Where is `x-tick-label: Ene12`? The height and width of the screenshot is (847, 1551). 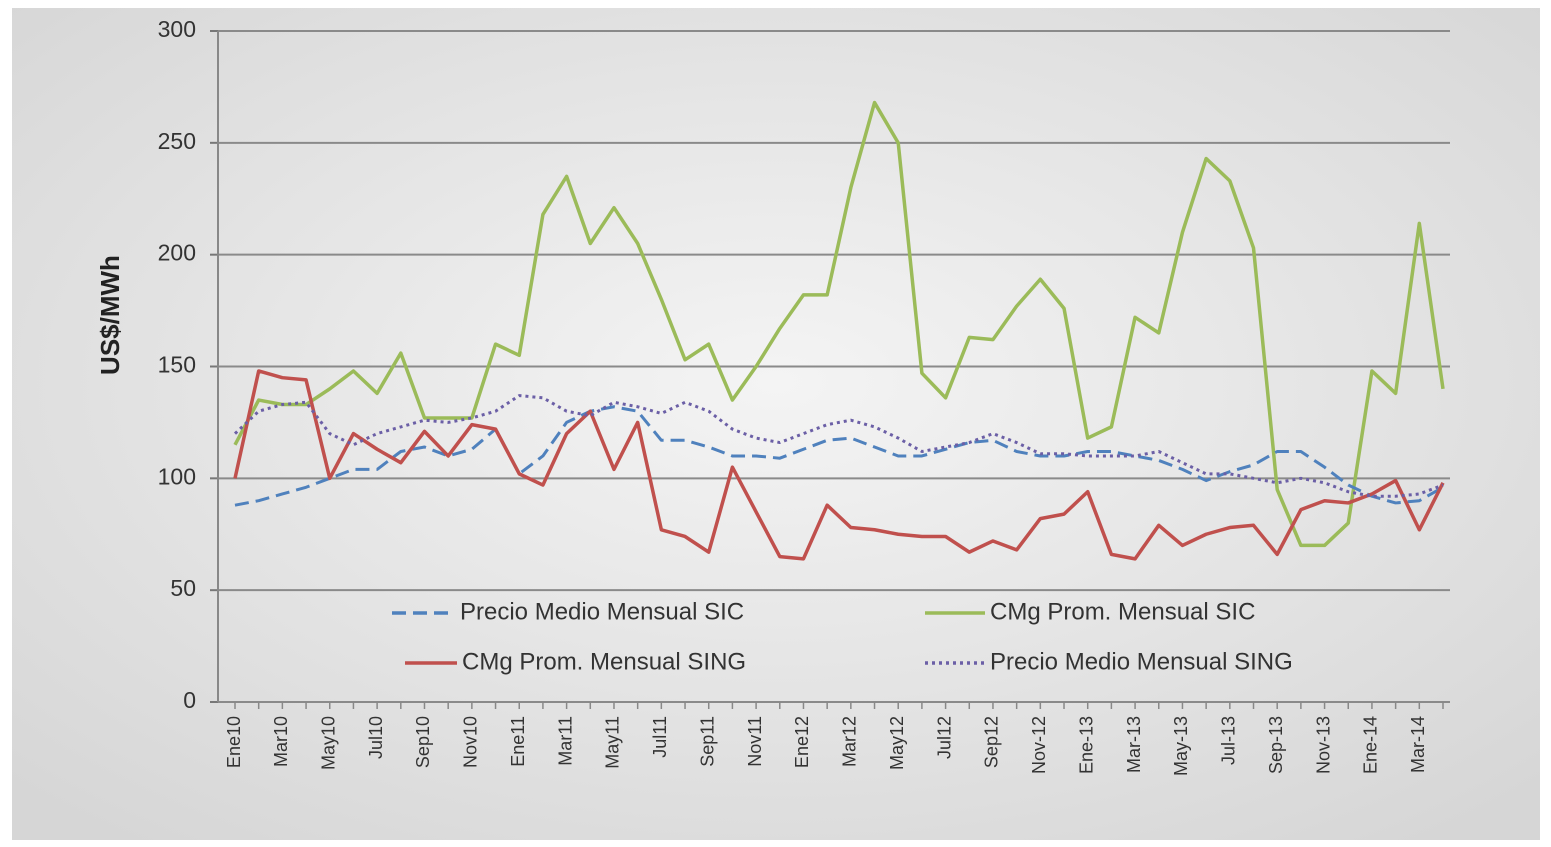
x-tick-label: Ene12 is located at coordinates (802, 742).